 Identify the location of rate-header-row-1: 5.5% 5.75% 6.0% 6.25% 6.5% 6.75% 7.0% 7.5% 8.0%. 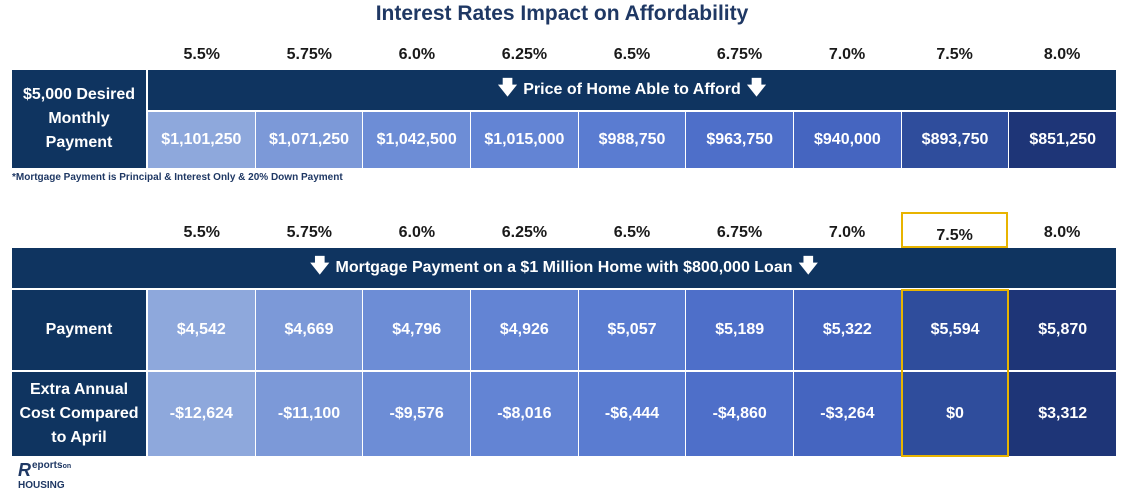
(632, 56).